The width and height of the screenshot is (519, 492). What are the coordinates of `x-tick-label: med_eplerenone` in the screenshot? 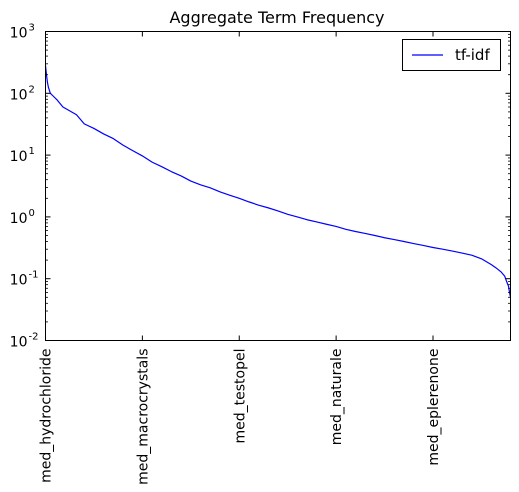 It's located at (434, 407).